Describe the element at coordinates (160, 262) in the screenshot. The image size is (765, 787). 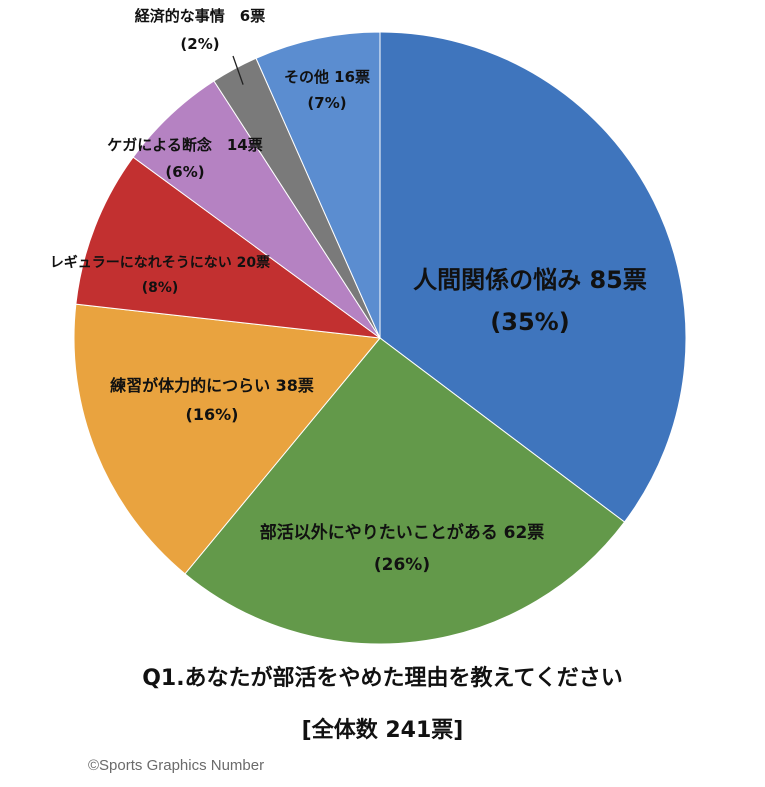
I see `slice-label: レギュラーになれそうにない 20票` at that location.